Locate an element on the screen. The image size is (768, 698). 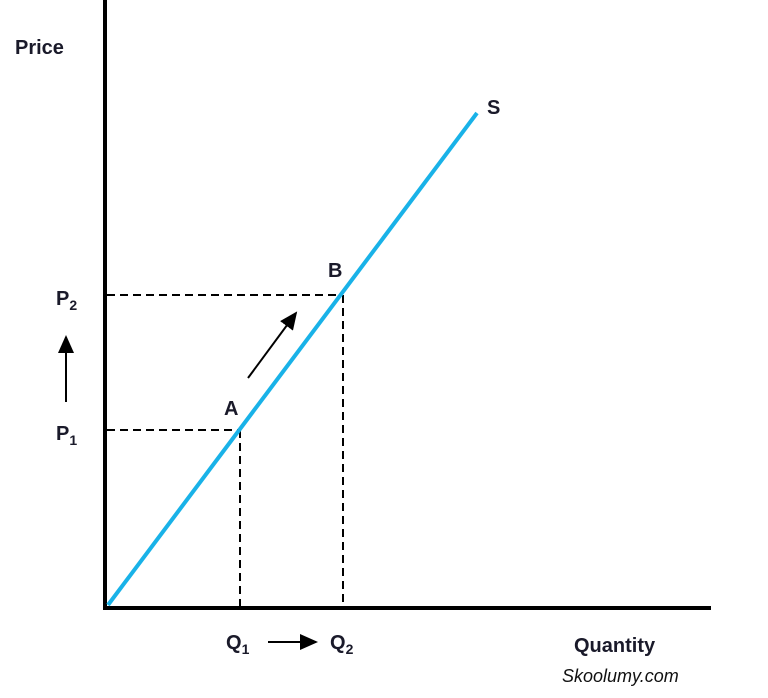
quantity-level: Q2 is located at coordinates (342, 644).